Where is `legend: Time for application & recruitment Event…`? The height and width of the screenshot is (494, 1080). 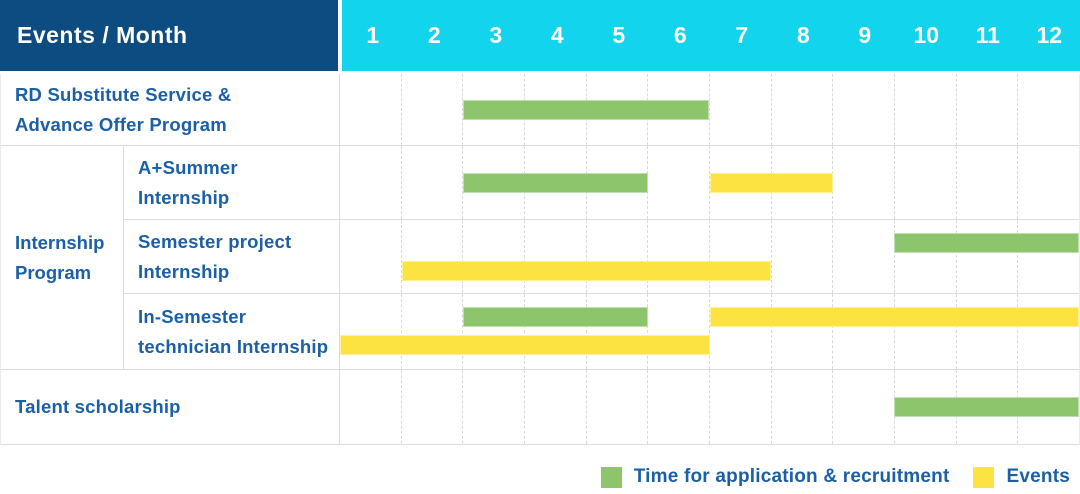 legend: Time for application & recruitment Event… is located at coordinates (540, 477).